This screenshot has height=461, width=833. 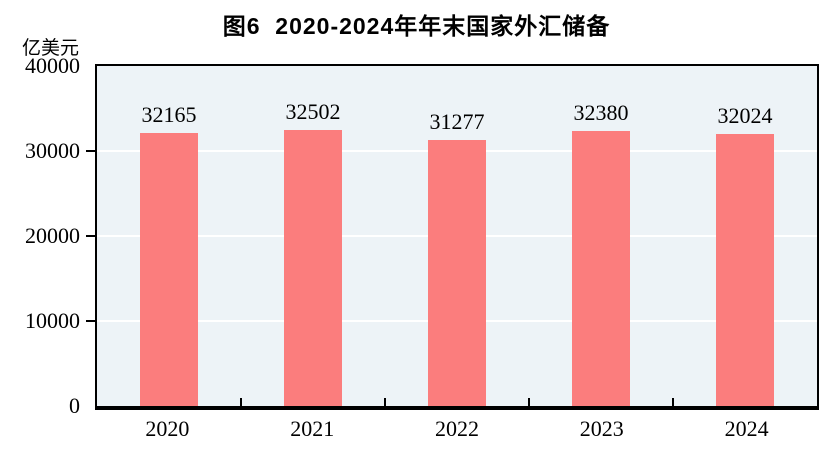 I want to click on y-tick-label: 10000, so click(x=52, y=320).